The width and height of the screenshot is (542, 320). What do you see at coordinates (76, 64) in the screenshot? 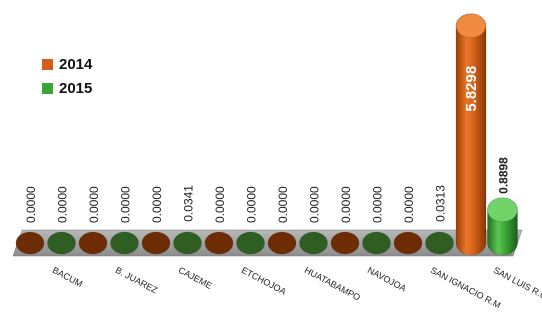
I see `legend-label-2014: 2014` at bounding box center [76, 64].